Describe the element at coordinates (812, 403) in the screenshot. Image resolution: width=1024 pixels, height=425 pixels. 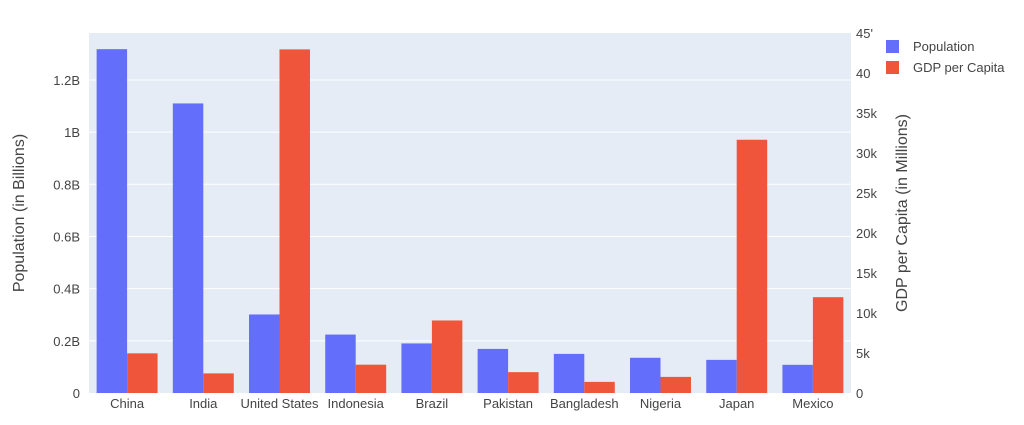
I see `x-tick-label: Mexico` at that location.